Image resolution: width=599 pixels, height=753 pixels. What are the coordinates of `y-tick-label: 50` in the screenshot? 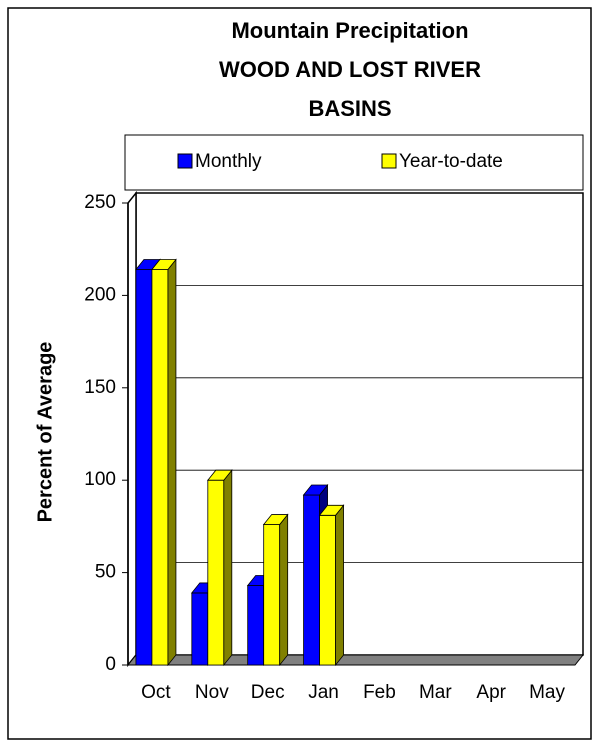 It's located at (105, 572).